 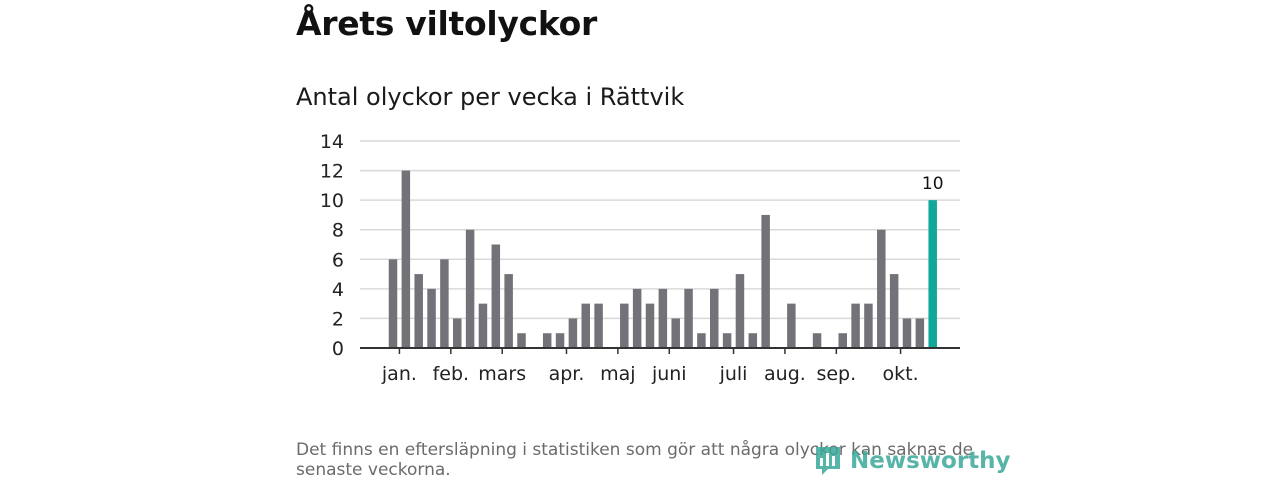 What do you see at coordinates (828, 461) in the screenshot?
I see `newsworthy-logo-icon` at bounding box center [828, 461].